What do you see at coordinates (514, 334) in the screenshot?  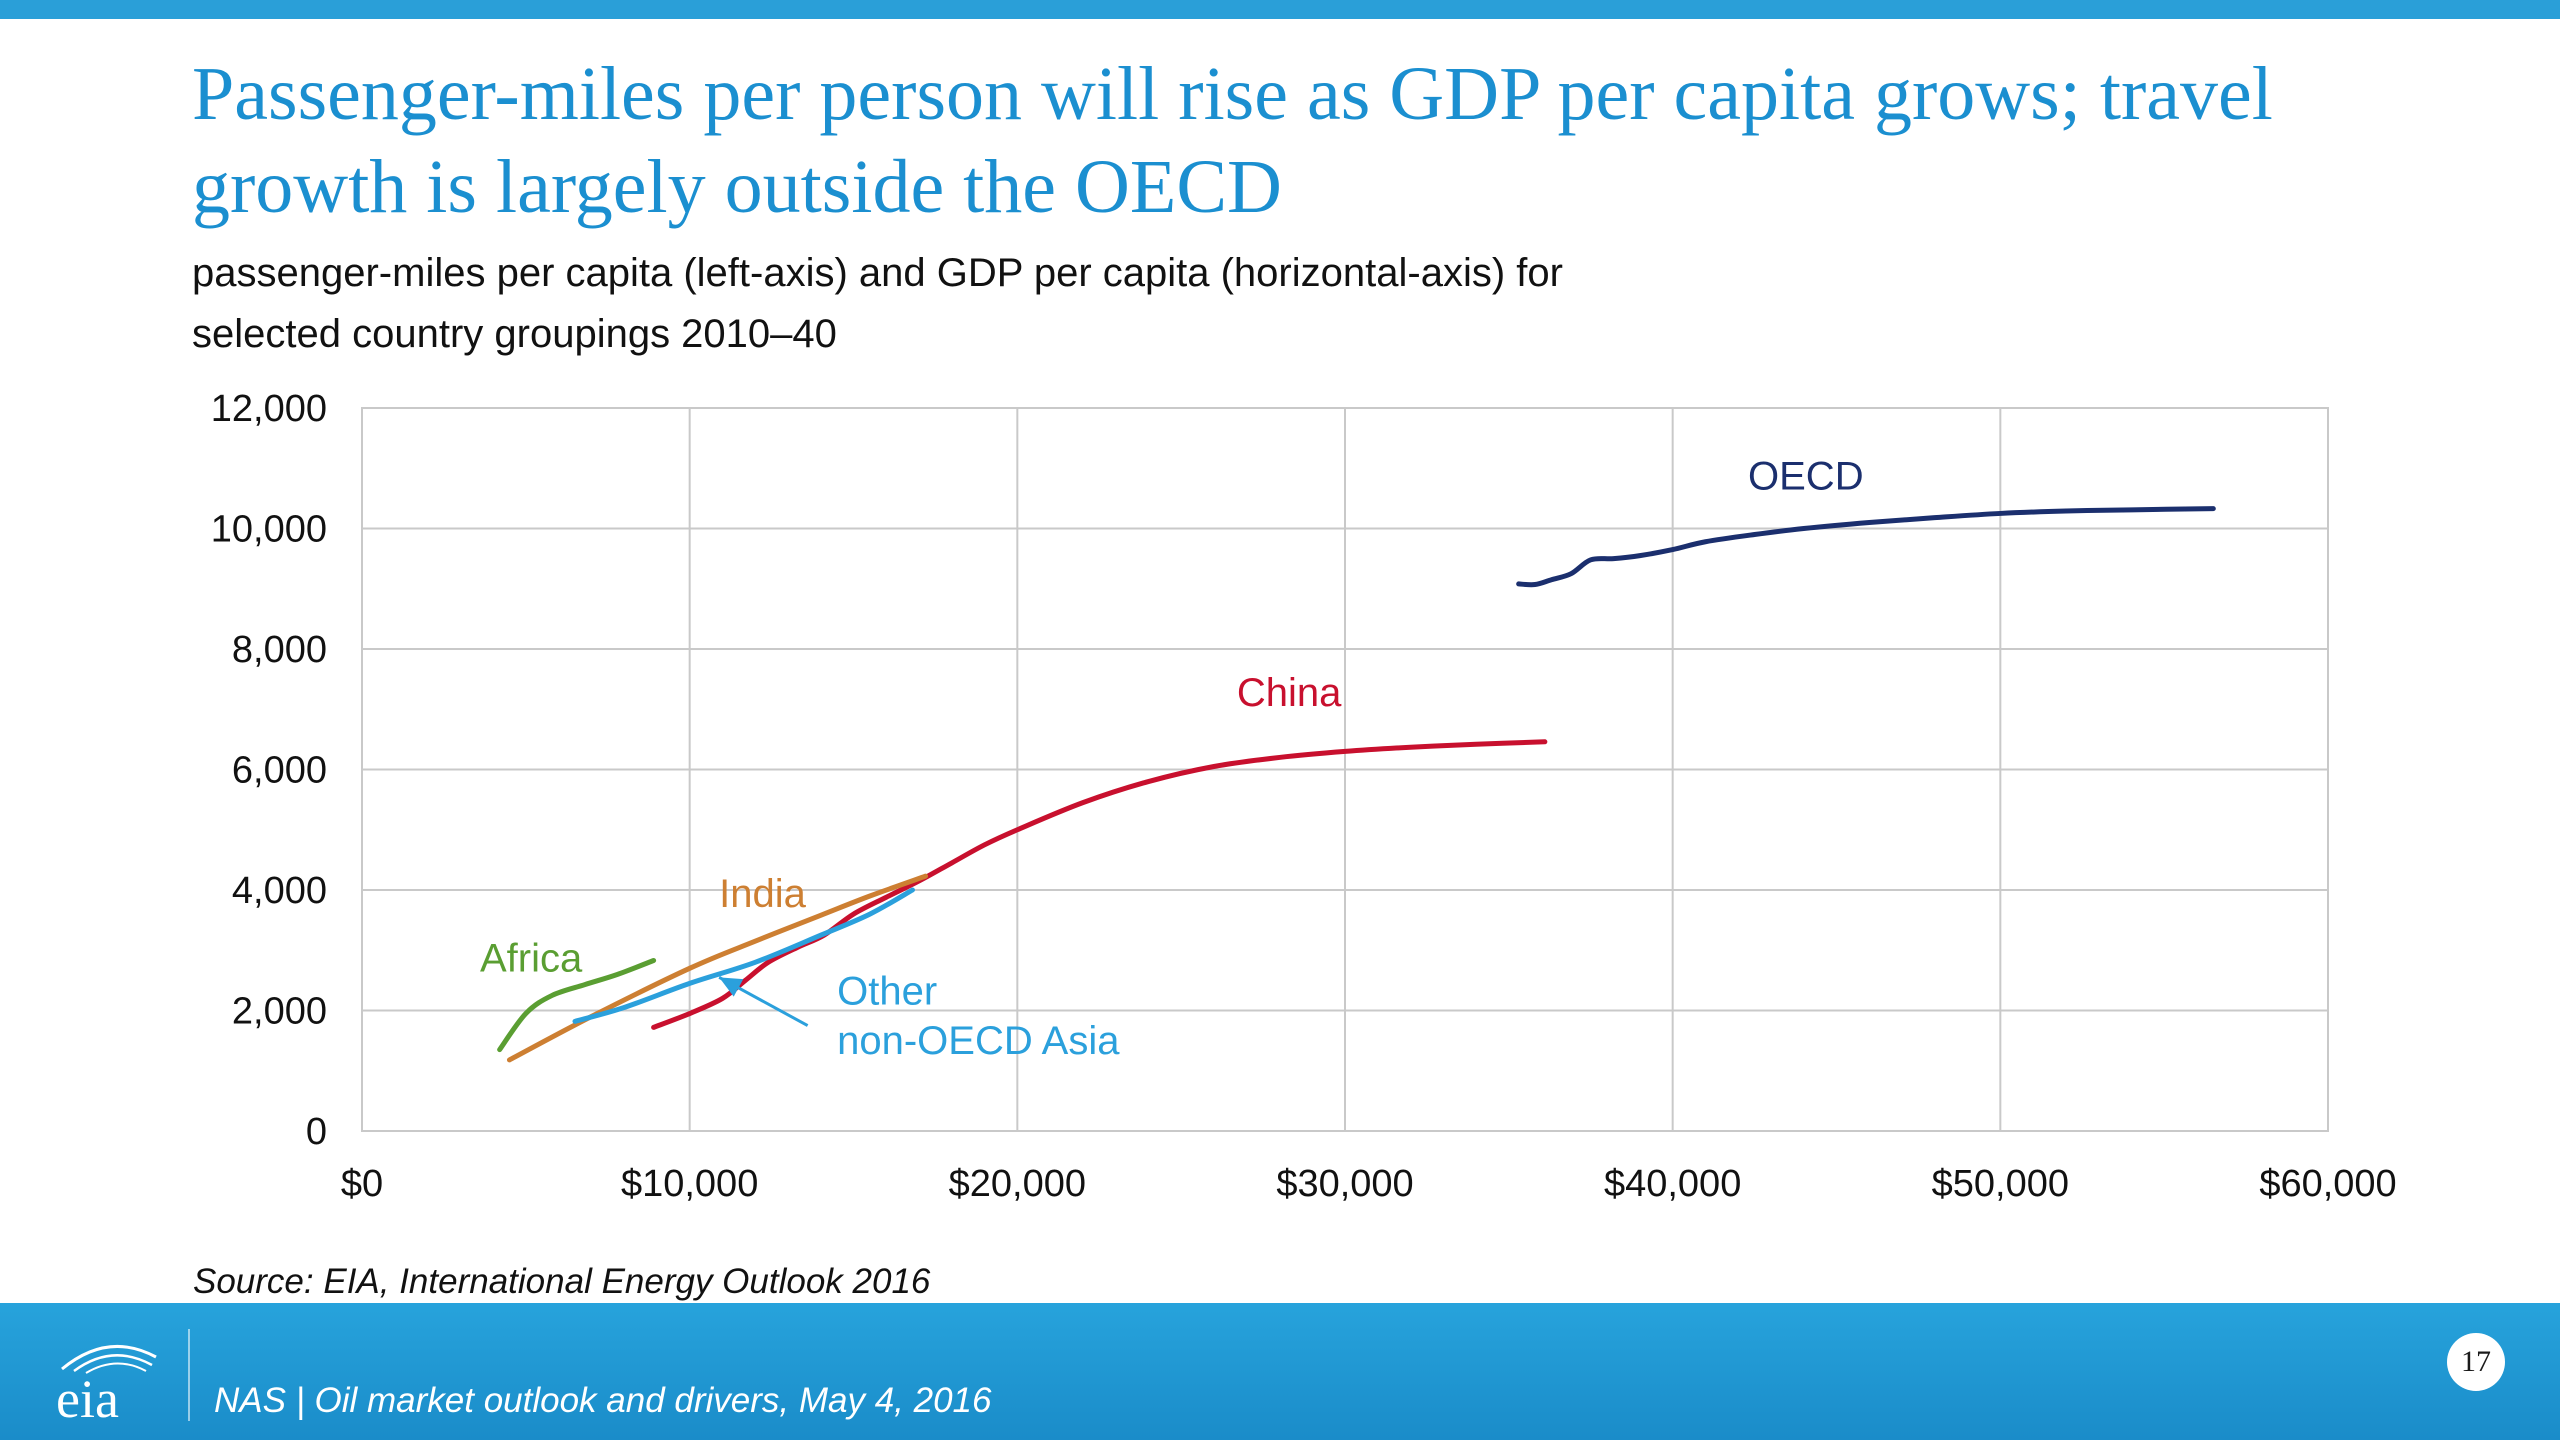 I see `subtitle-line-2: selected country groupings 2010–40` at bounding box center [514, 334].